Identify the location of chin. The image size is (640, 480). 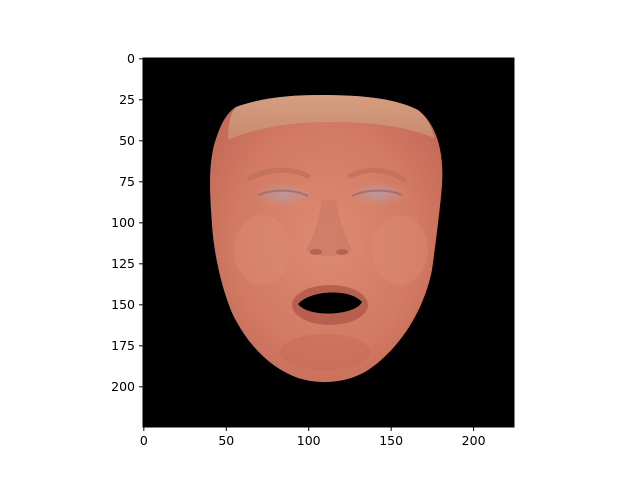
(325, 352).